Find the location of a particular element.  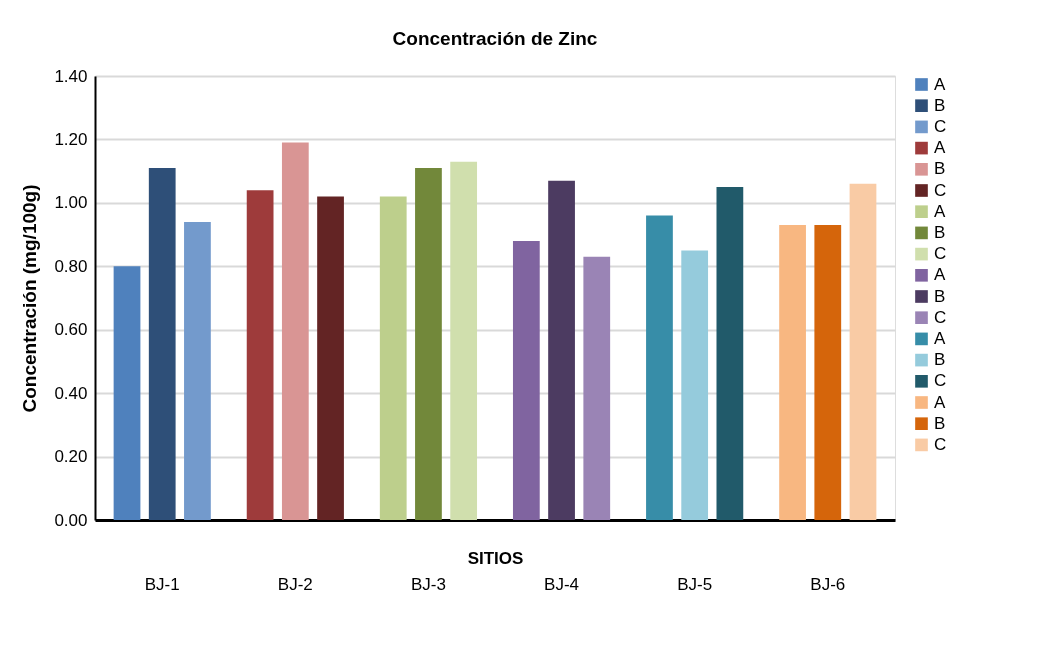

y-tick-label: 0.60 is located at coordinates (71, 330).